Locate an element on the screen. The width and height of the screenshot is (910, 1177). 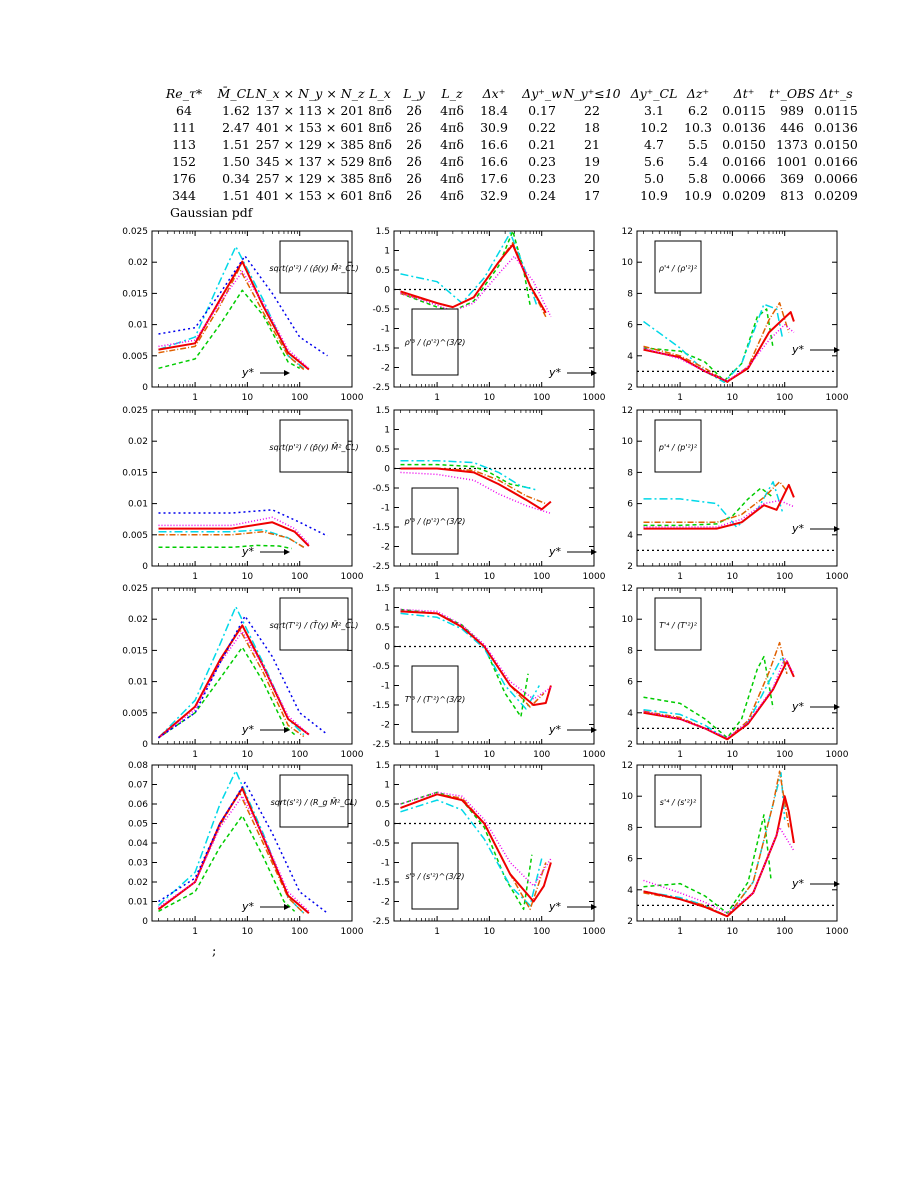
legend-cell: 0.34 is located at coordinates (236, 178).